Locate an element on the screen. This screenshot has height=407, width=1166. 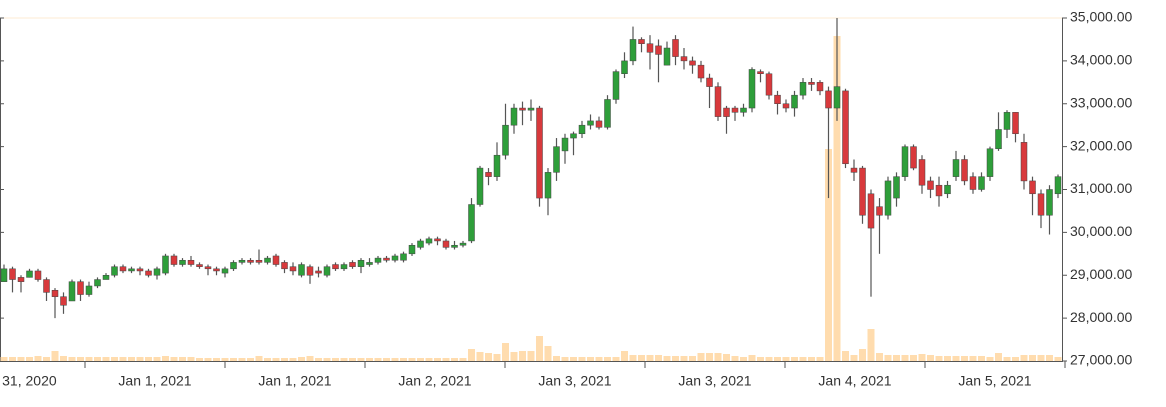
y-tick-label: 34,000.00 is located at coordinates (1101, 60).